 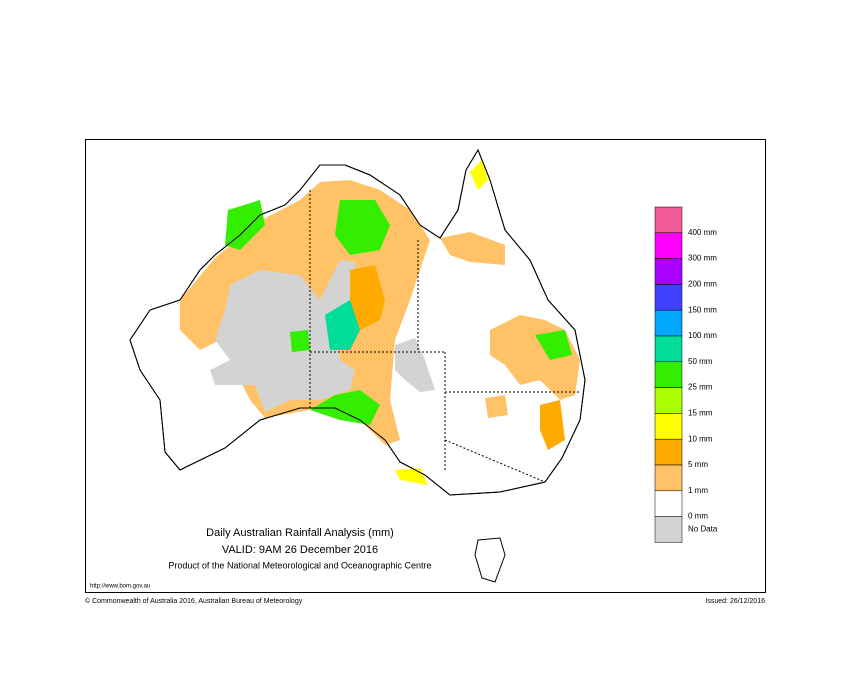 What do you see at coordinates (702, 258) in the screenshot?
I see `legend-label: 300 mm` at bounding box center [702, 258].